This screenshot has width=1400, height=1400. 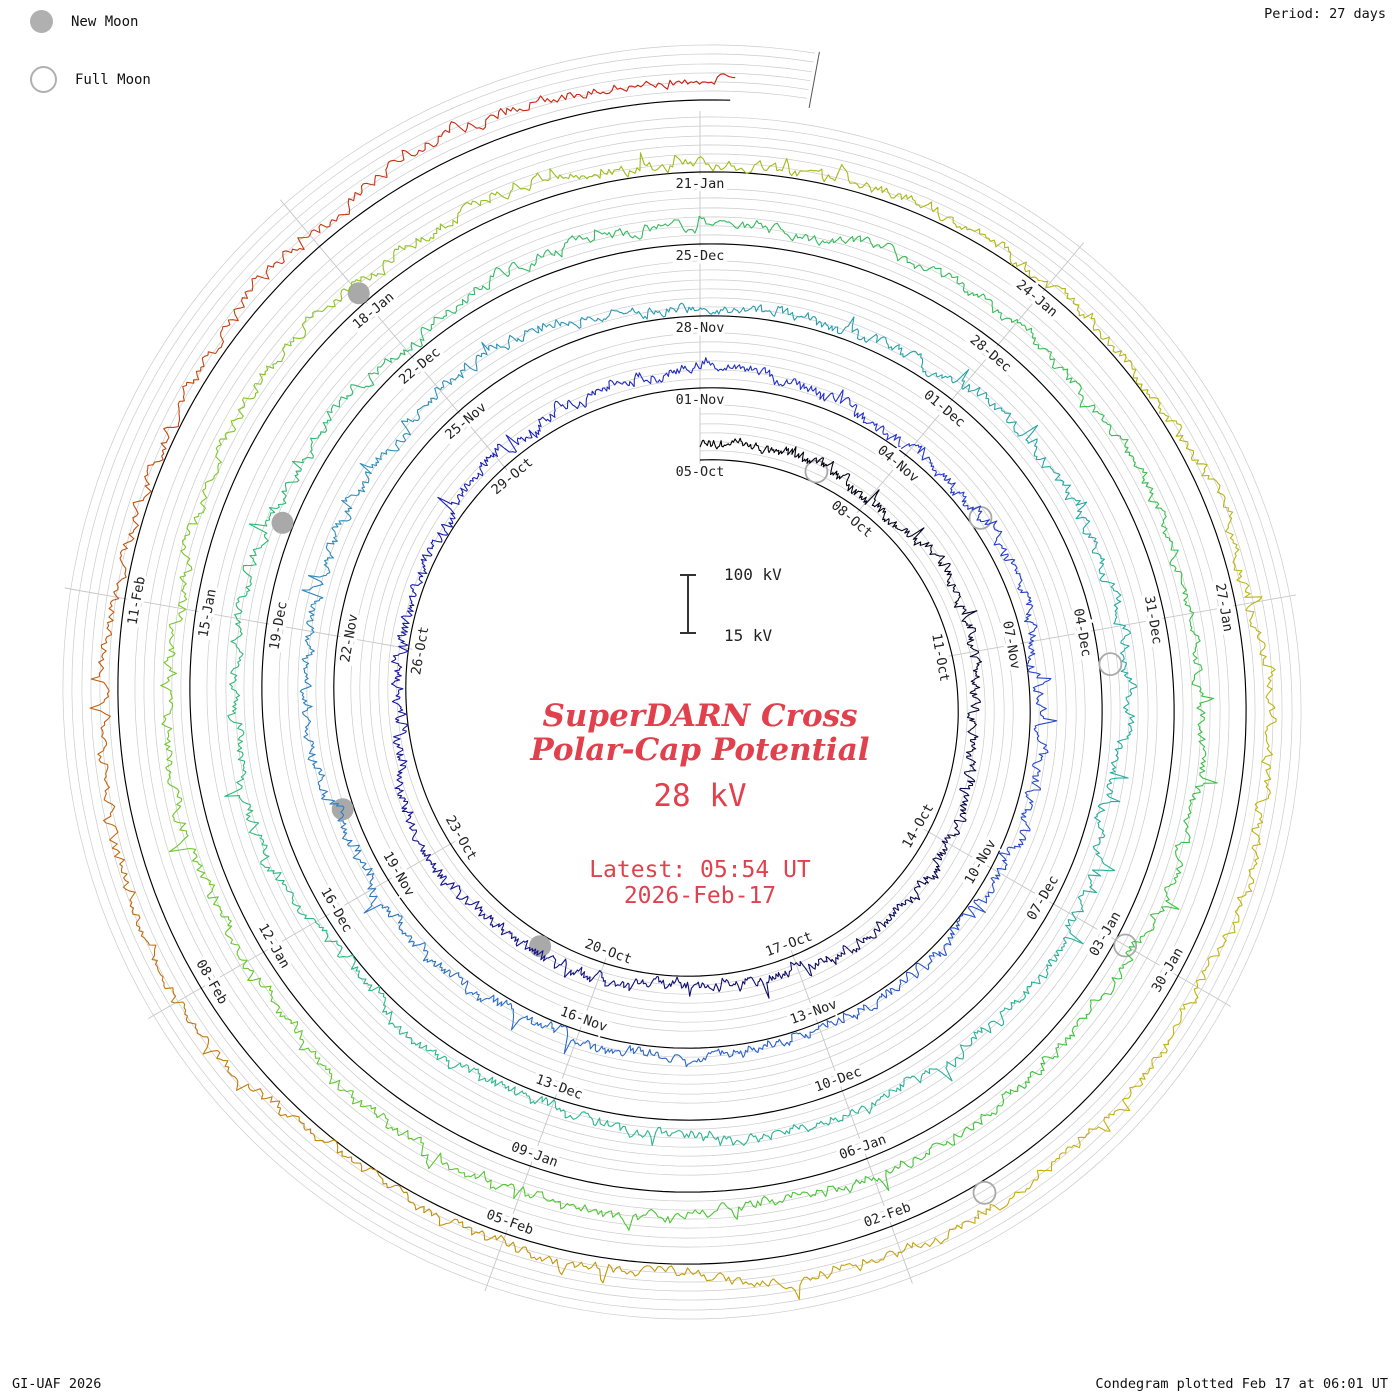 What do you see at coordinates (113, 79) in the screenshot?
I see `full-moon-label: Full Moon` at bounding box center [113, 79].